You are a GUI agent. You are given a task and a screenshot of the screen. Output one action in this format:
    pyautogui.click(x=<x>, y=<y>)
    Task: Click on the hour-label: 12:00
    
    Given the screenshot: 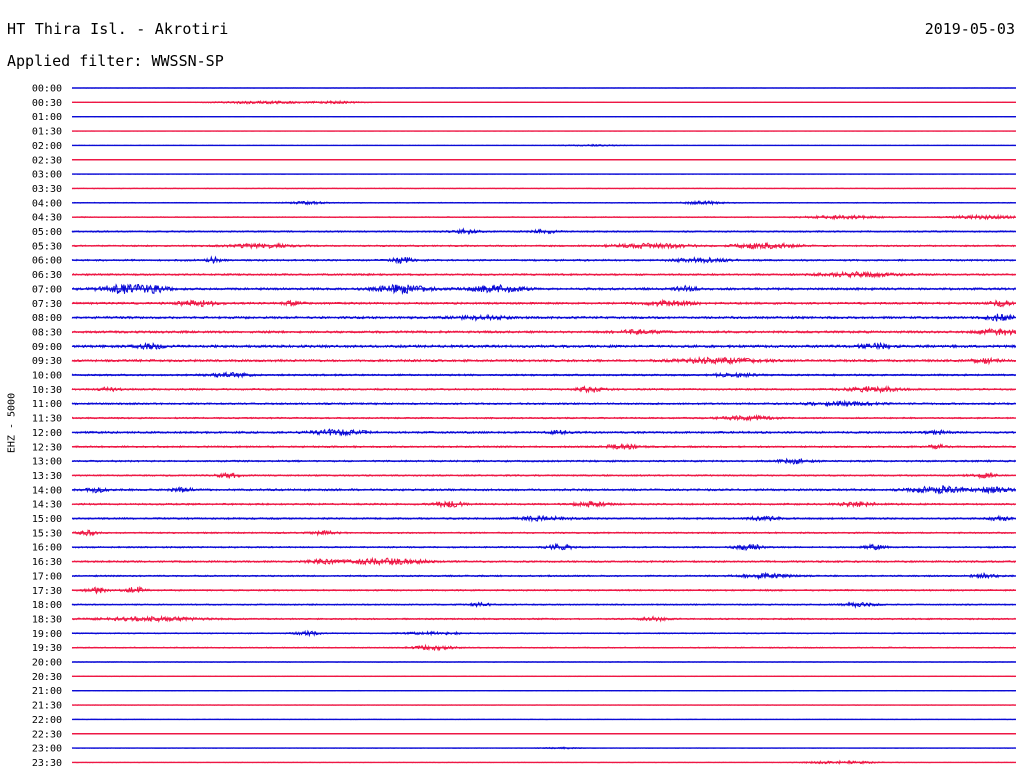 What is the action you would take?
    pyautogui.click(x=47, y=433)
    